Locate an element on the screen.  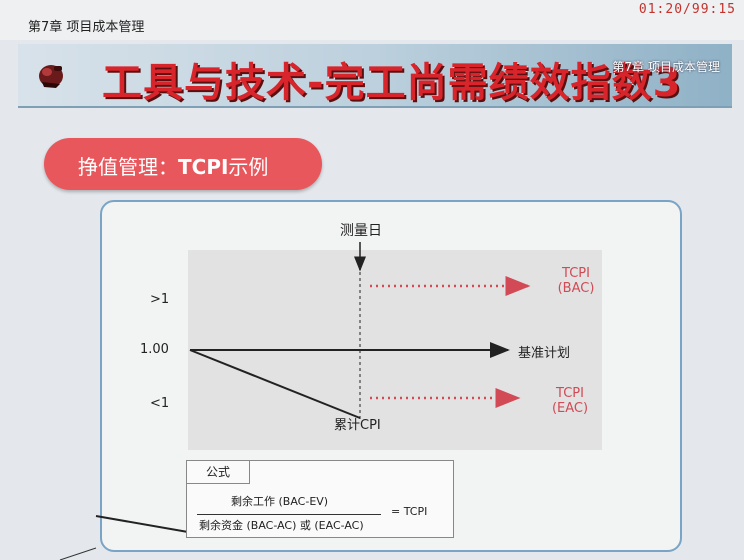
tcpi-bac-line1: TCPI is located at coordinates (576, 273).